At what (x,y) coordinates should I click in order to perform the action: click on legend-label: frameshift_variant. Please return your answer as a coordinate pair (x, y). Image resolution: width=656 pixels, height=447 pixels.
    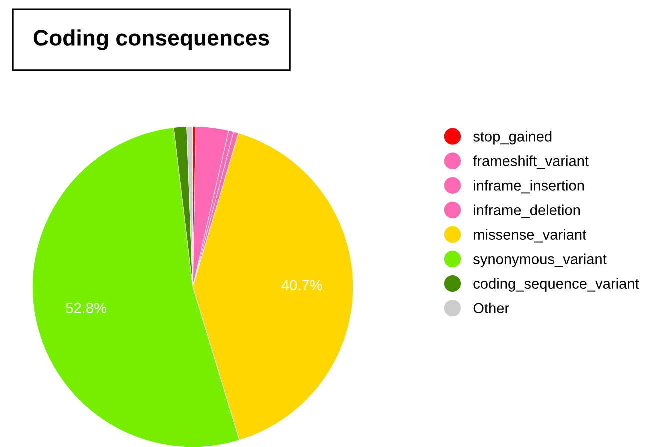
    Looking at the image, I should click on (531, 163).